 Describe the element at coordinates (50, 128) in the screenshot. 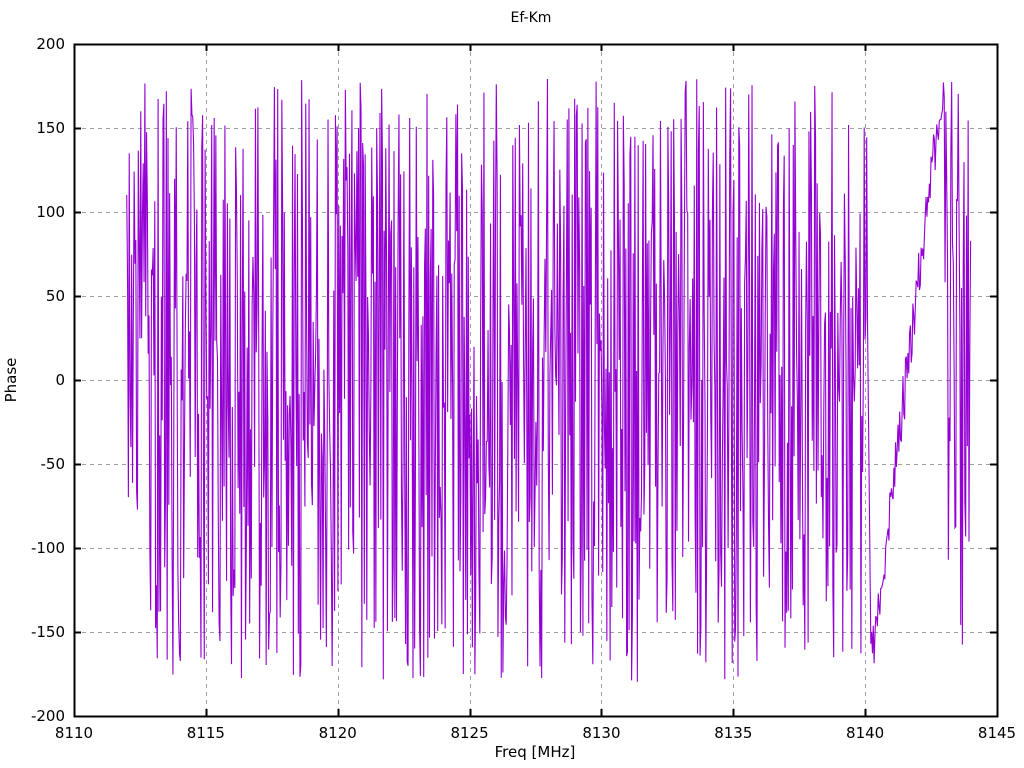

I see `y-tick-label: 150` at that location.